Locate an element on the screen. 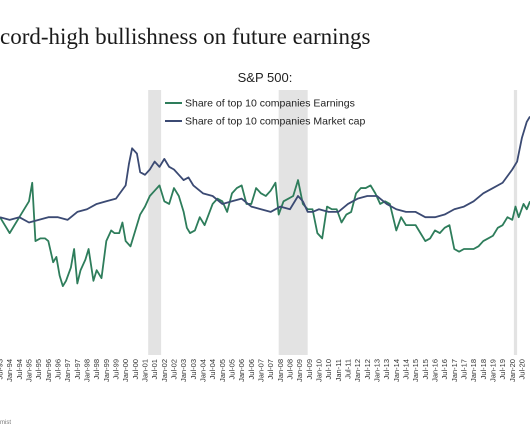  x-tick-label: Jul-18 is located at coordinates (483, 369).